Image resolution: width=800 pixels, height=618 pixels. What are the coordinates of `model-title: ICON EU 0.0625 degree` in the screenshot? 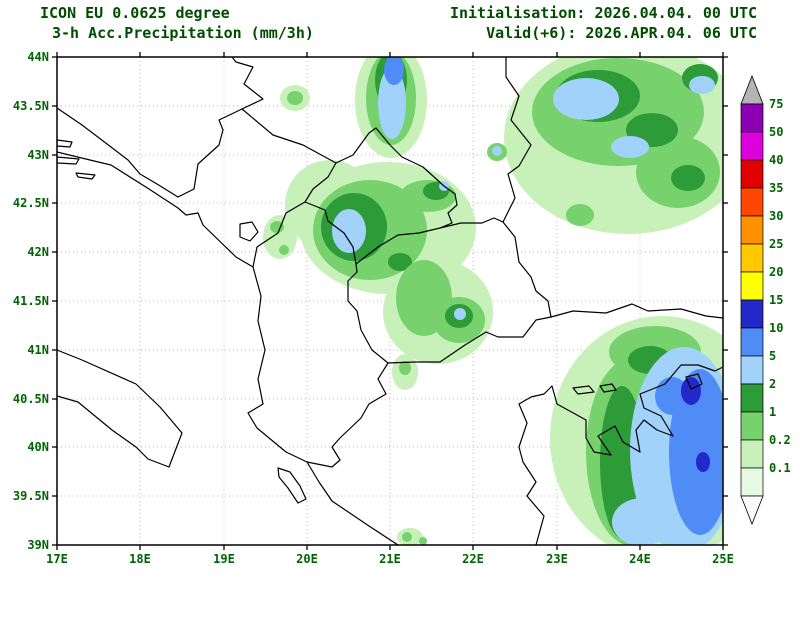 It's located at (135, 13).